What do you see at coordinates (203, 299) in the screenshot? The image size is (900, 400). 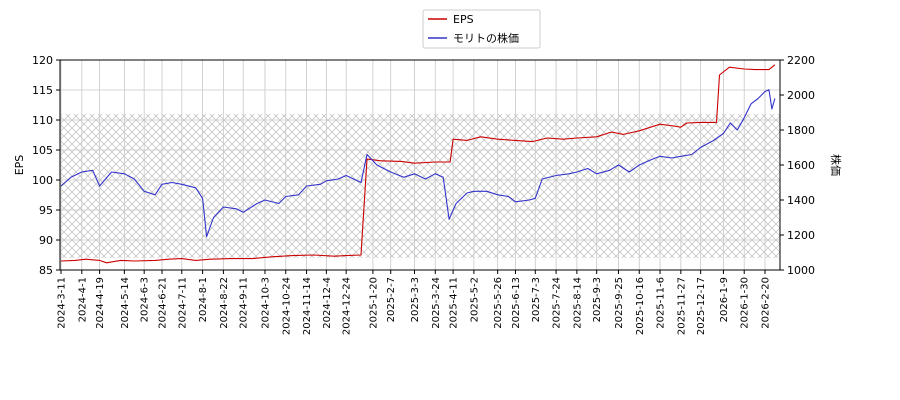 I see `tick-label-x: 2024-8-1` at bounding box center [203, 299].